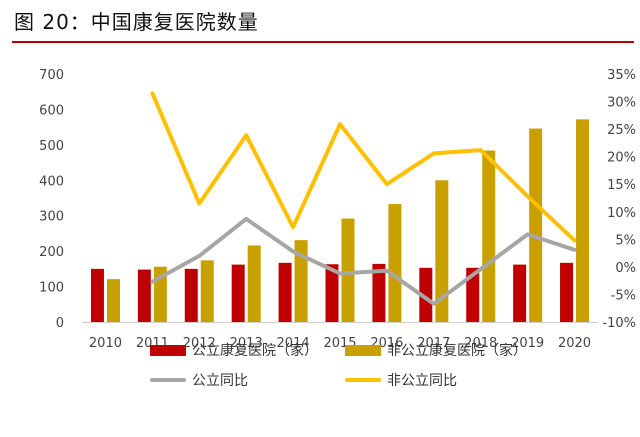 The width and height of the screenshot is (640, 437). I want to click on legend-item-public-yoy: 公立同比, so click(199, 380).